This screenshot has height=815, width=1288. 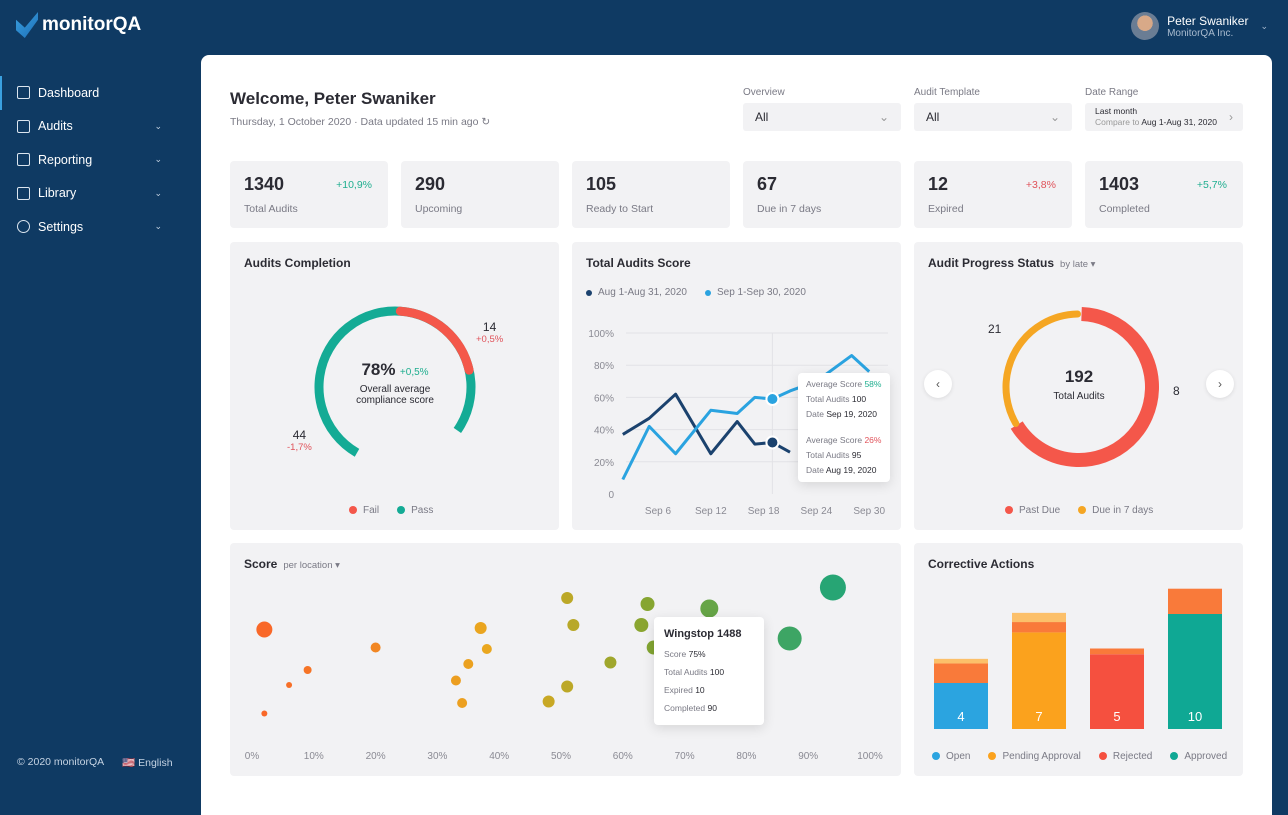 I want to click on card-title: Audits Completion, so click(x=297, y=263).